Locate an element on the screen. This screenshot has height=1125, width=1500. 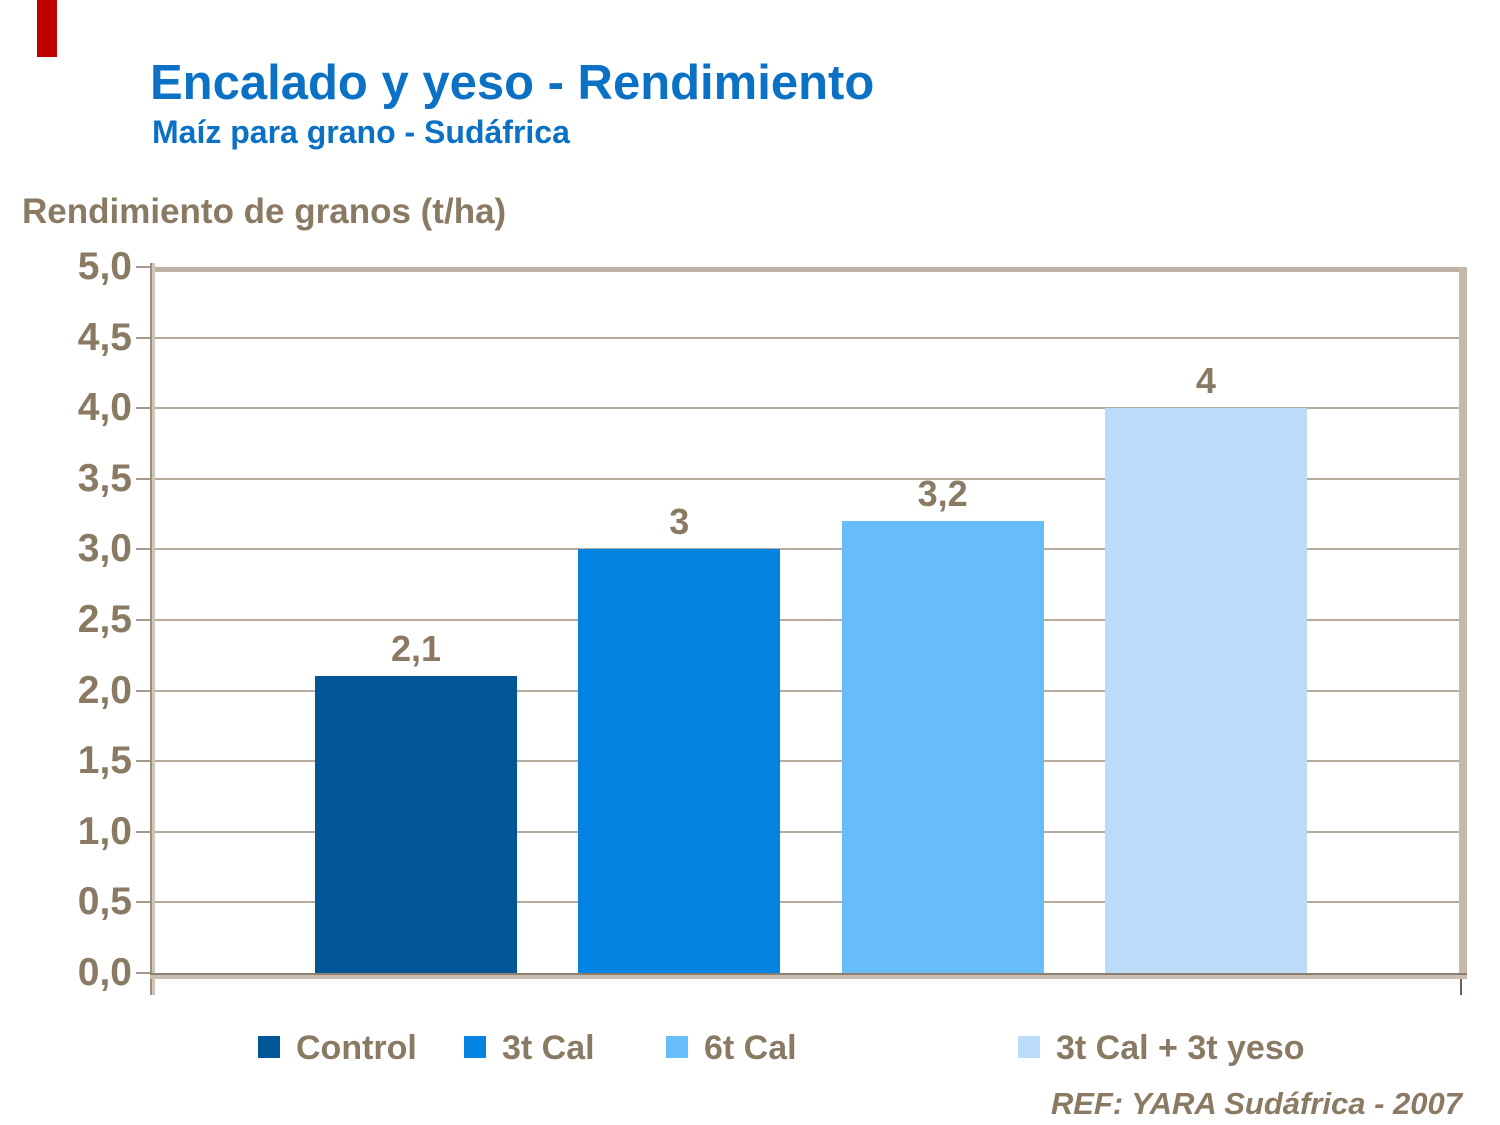
legend-swatch-control is located at coordinates (269, 1047).